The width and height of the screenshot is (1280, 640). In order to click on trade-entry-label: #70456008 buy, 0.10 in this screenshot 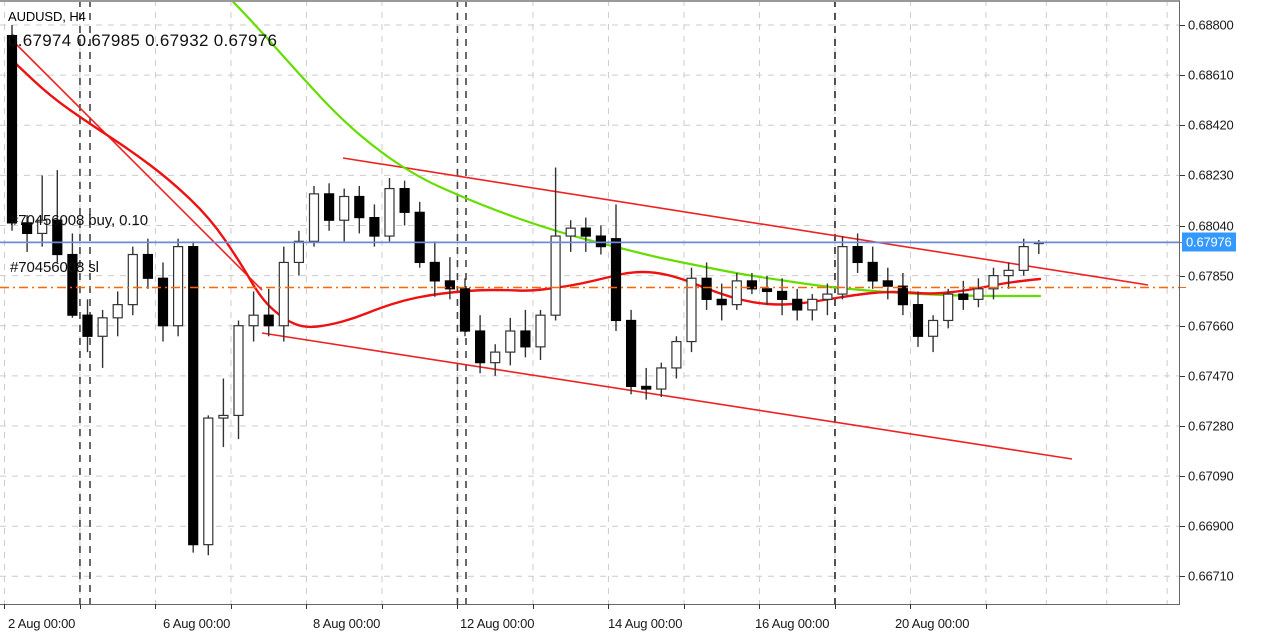, I will do `click(79, 220)`.